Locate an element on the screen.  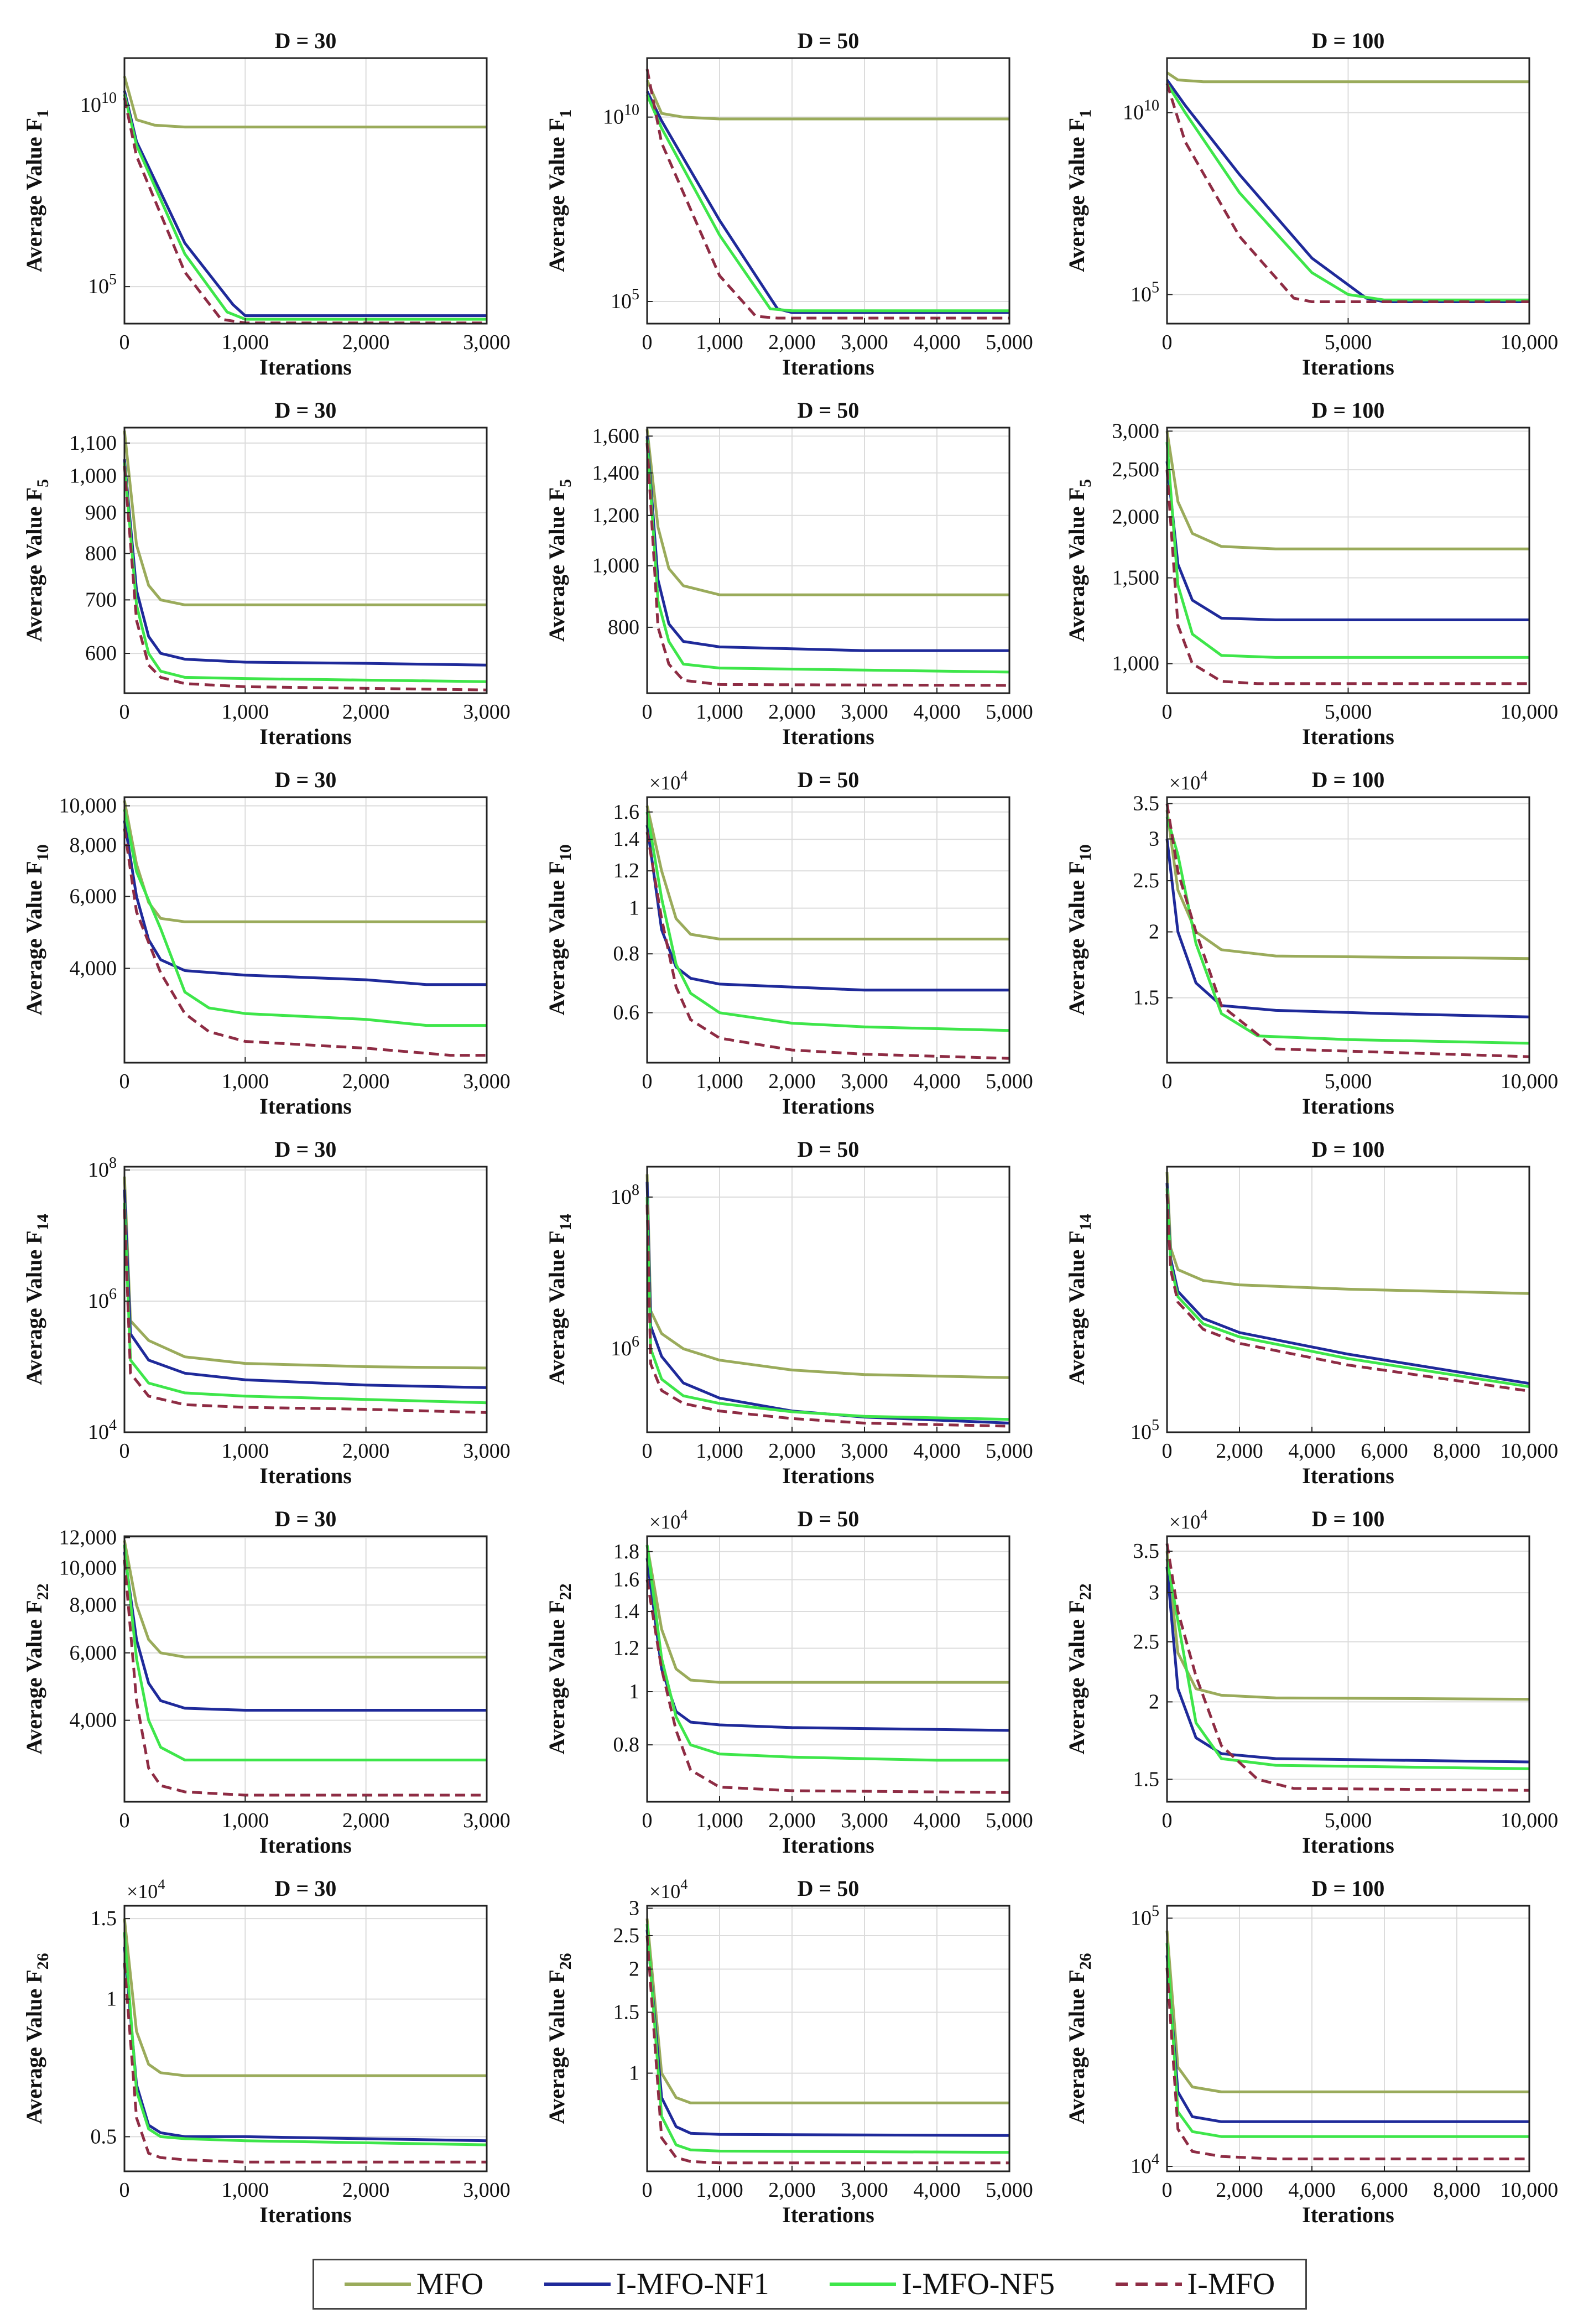
y-axis-label: Average Value F10 is located at coordinates (559, 929).